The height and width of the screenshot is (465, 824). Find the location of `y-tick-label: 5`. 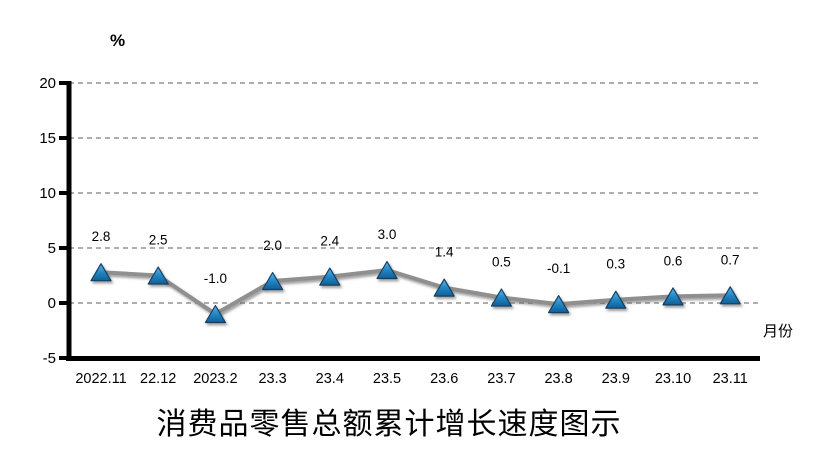

y-tick-label: 5 is located at coordinates (52, 248).